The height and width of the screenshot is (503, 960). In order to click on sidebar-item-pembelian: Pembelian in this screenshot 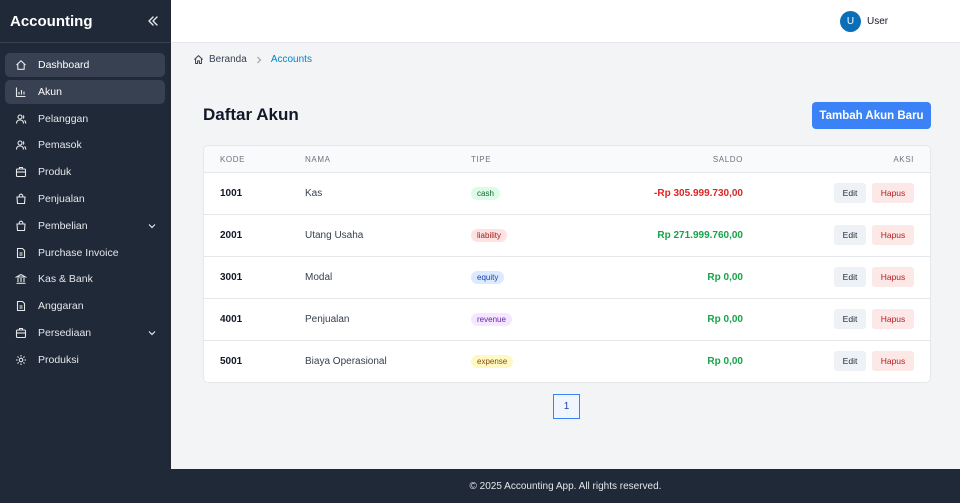, I will do `click(85, 226)`.